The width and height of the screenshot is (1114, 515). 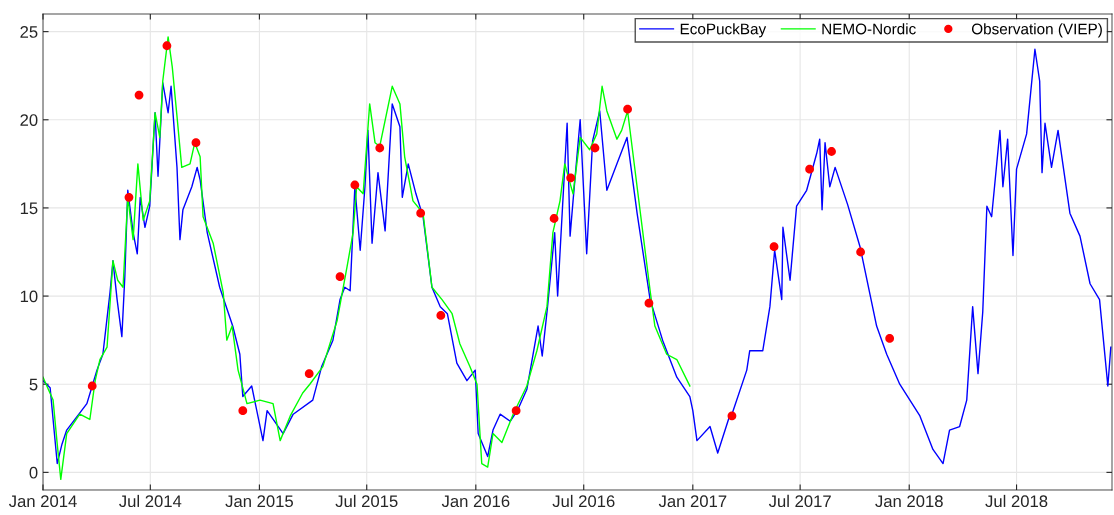 I want to click on legend-label: NEMO-Nordic, so click(x=869, y=29).